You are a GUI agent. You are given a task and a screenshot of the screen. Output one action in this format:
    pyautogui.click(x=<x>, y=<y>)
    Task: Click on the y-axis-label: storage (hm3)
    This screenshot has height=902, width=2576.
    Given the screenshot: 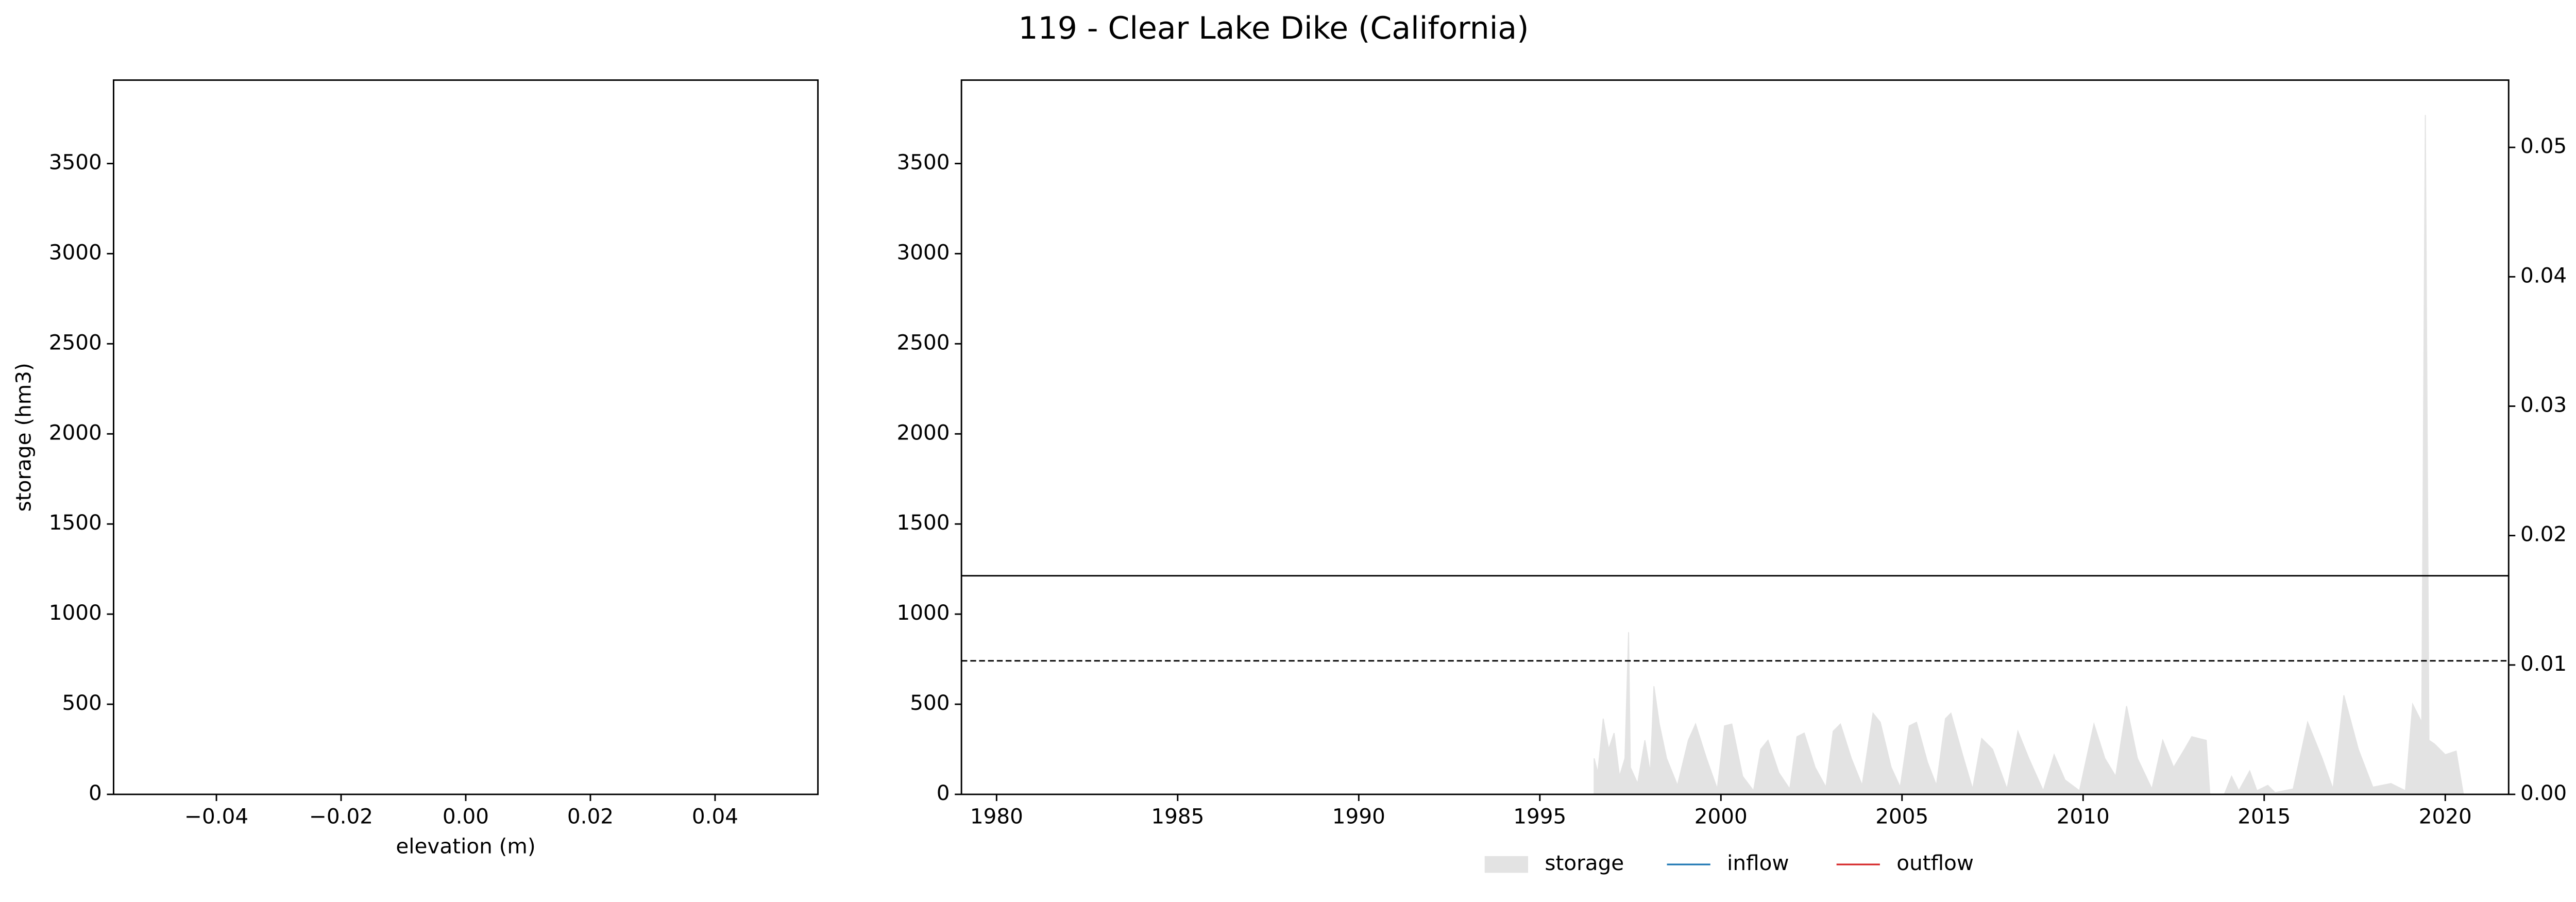 What is the action you would take?
    pyautogui.click(x=23, y=437)
    